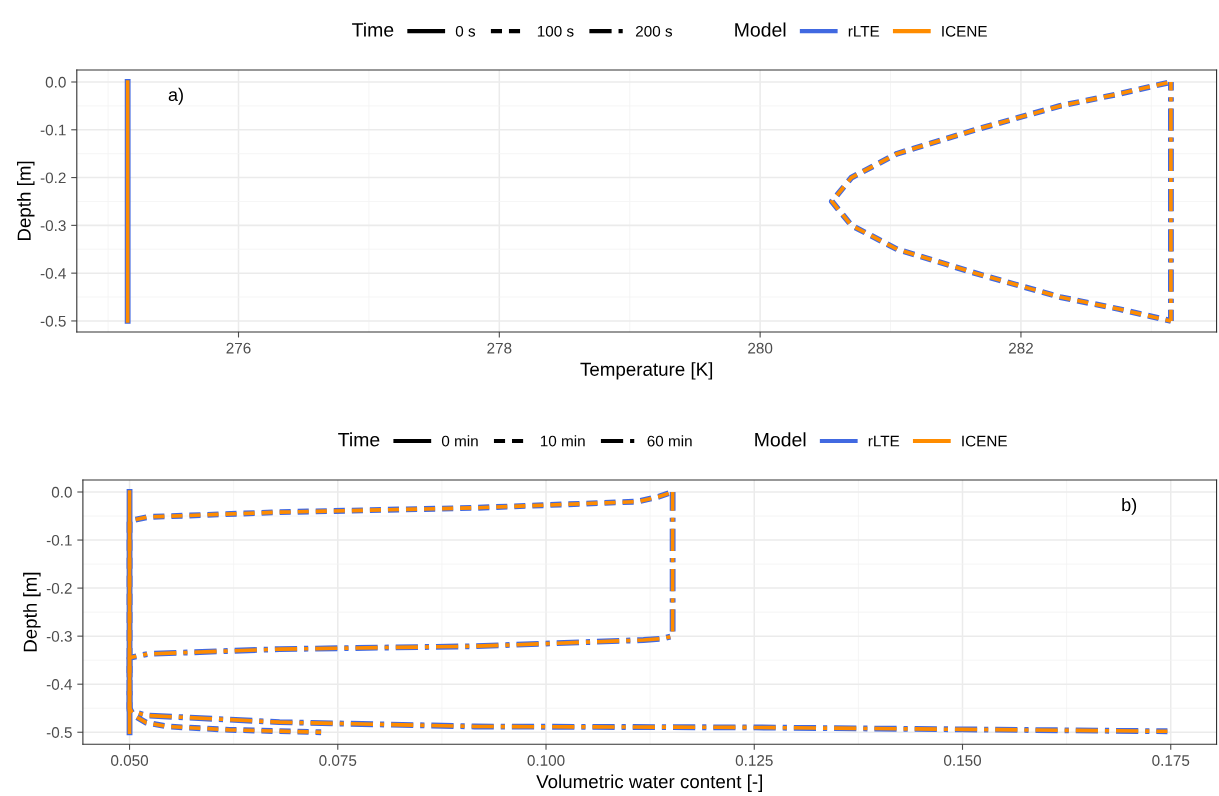  Describe the element at coordinates (465, 31) in the screenshot. I see `text: 0 s` at that location.